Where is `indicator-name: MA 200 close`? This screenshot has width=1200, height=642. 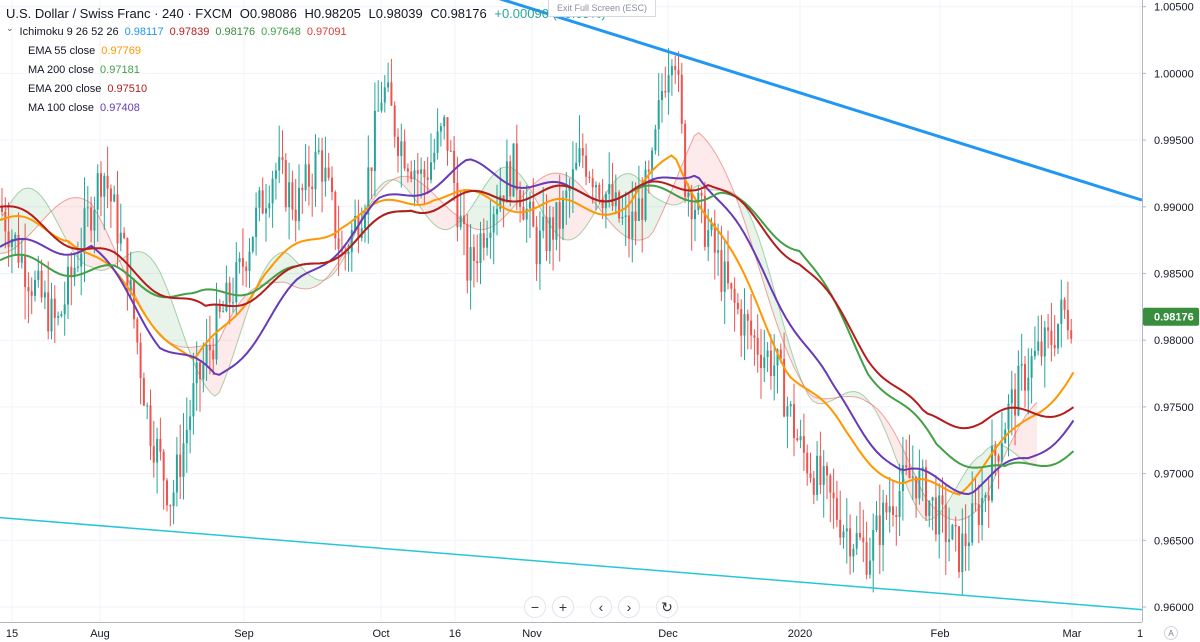
indicator-name: MA 200 close is located at coordinates (61, 69).